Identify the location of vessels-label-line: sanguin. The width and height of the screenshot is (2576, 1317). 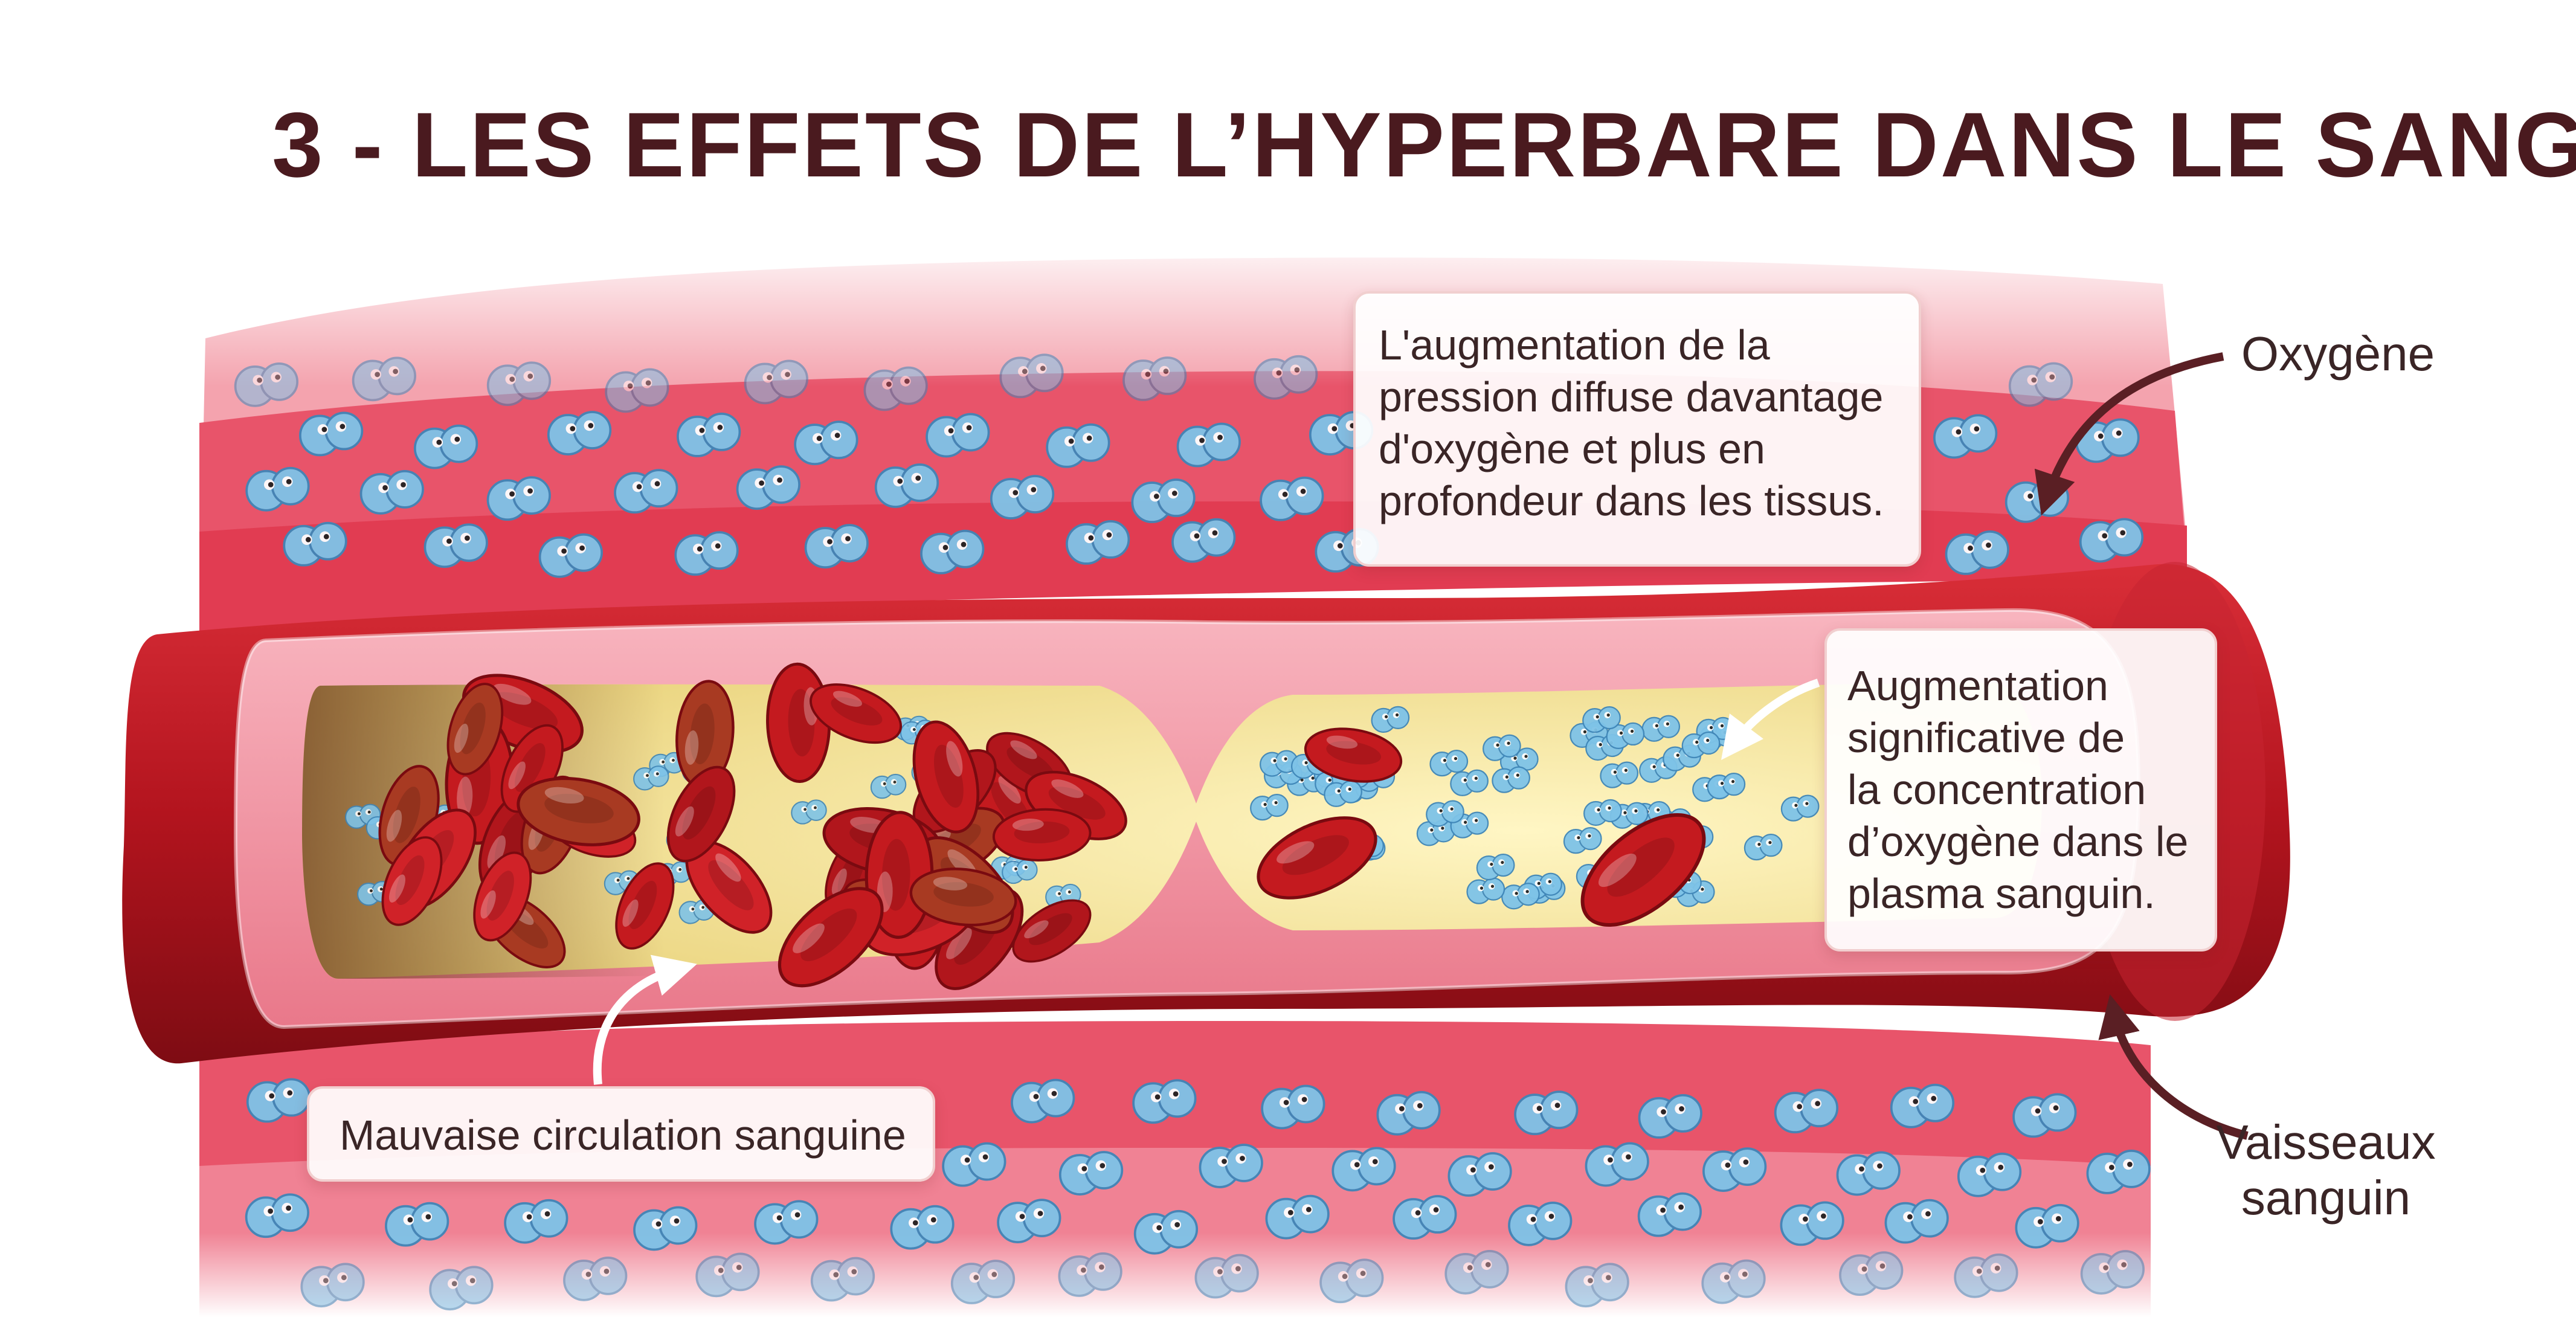
(2326, 1198).